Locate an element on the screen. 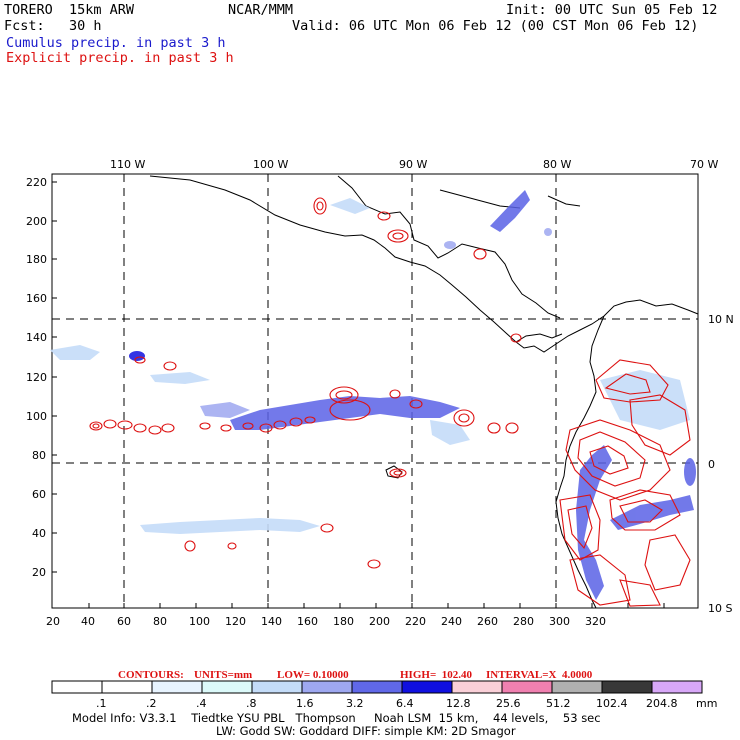  itcz-band-west is located at coordinates (225, 410).